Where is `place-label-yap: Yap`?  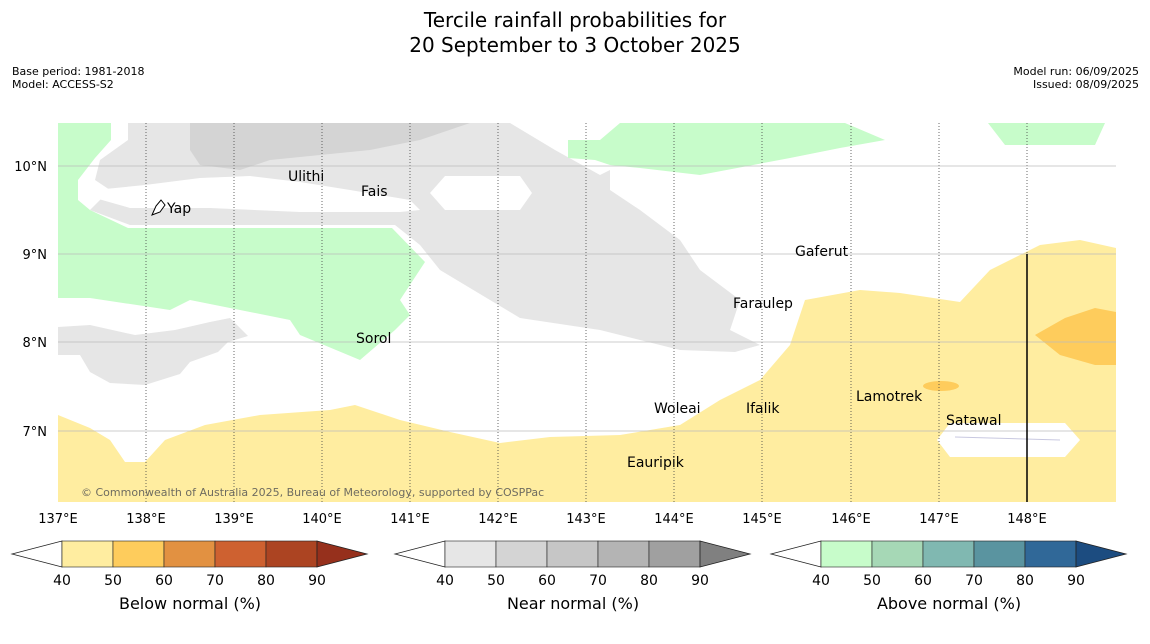 place-label-yap: Yap is located at coordinates (178, 209).